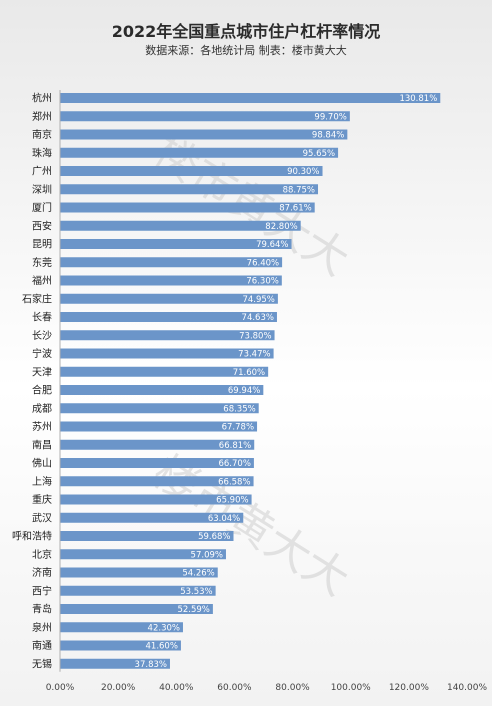 The height and width of the screenshot is (706, 492). I want to click on value-label: 42.30%, so click(164, 628).